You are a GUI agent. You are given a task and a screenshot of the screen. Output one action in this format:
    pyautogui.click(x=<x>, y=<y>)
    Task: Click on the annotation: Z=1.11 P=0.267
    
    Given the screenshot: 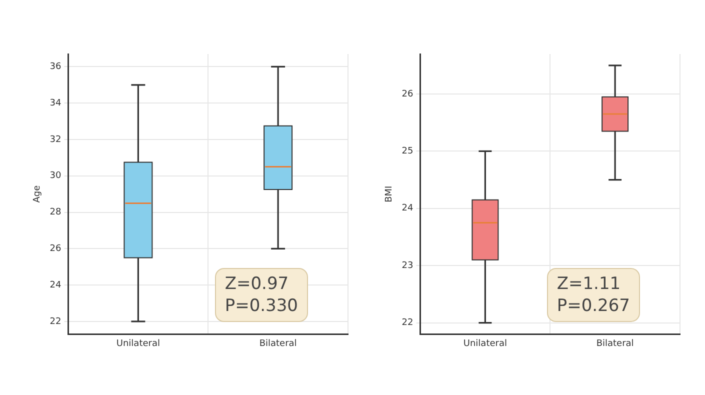 What is the action you would take?
    pyautogui.click(x=593, y=295)
    